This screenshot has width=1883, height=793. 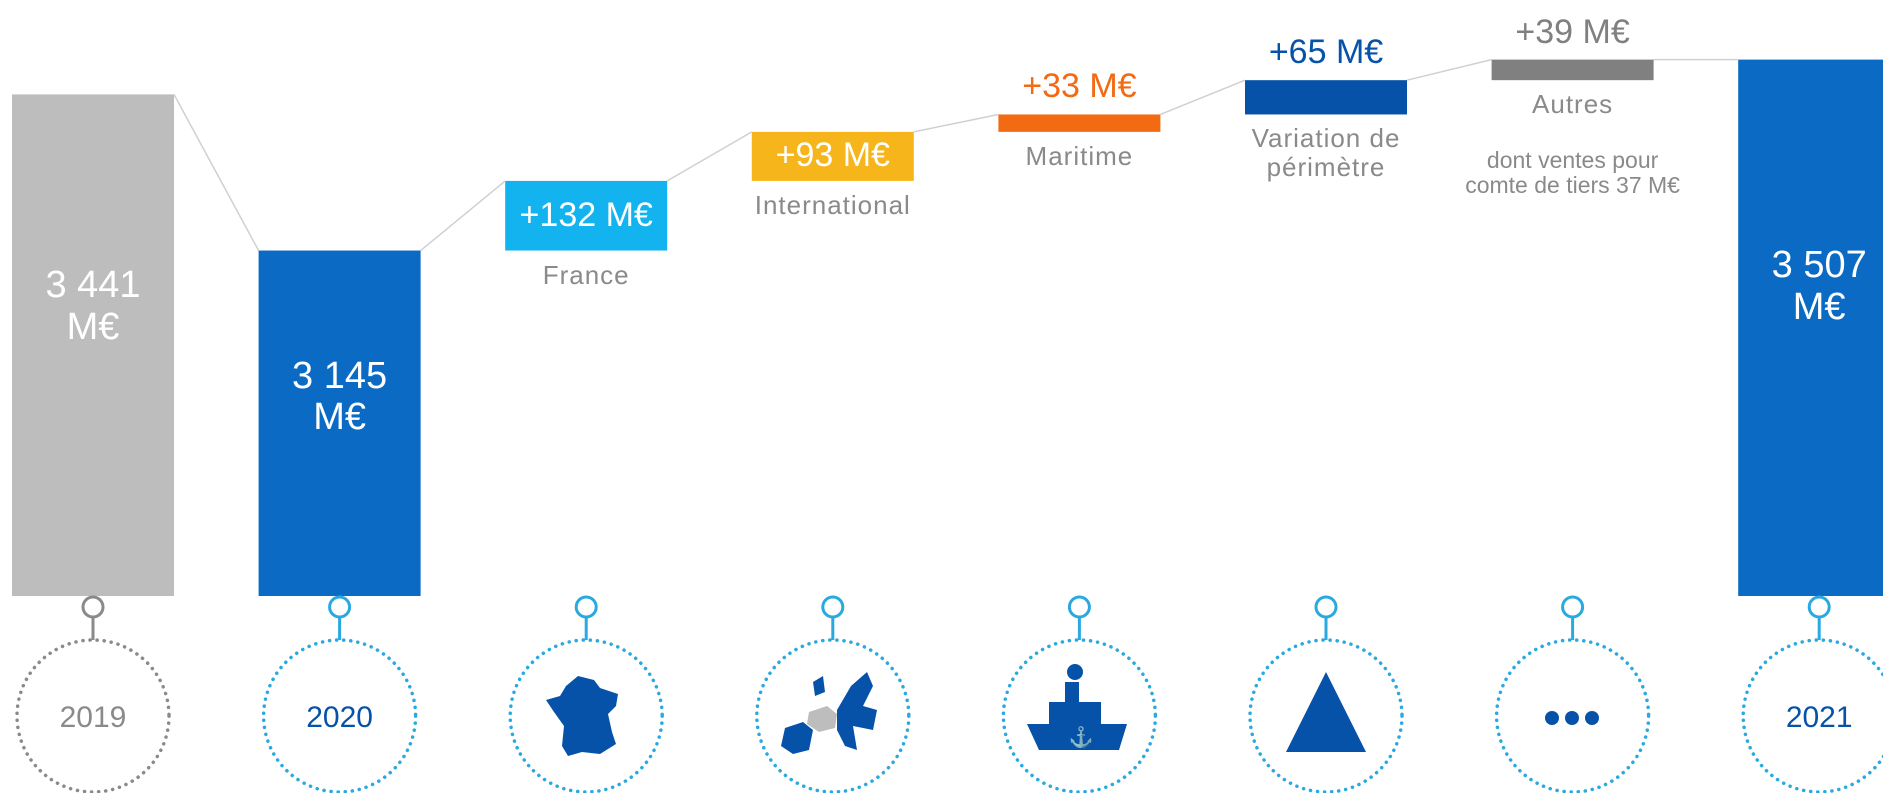 I want to click on category-label: Maritime, so click(x=1079, y=155).